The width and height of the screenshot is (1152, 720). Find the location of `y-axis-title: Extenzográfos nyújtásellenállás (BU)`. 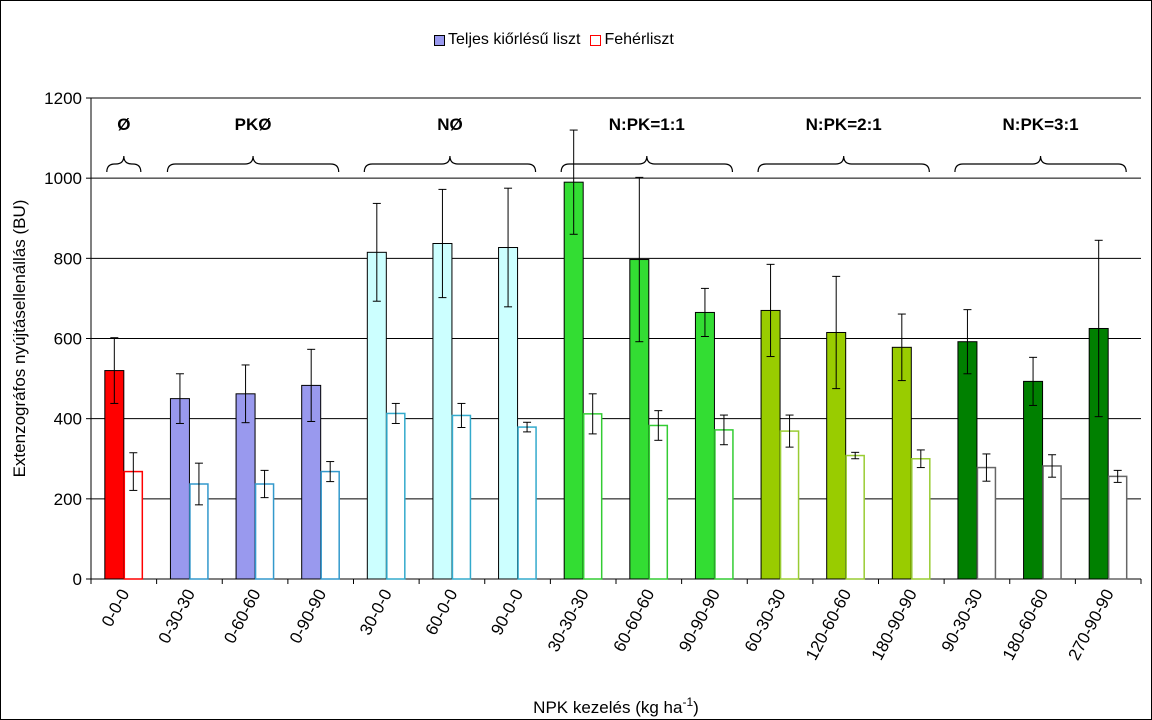

y-axis-title: Extenzográfos nyújtásellenállás (BU) is located at coordinates (19, 339).